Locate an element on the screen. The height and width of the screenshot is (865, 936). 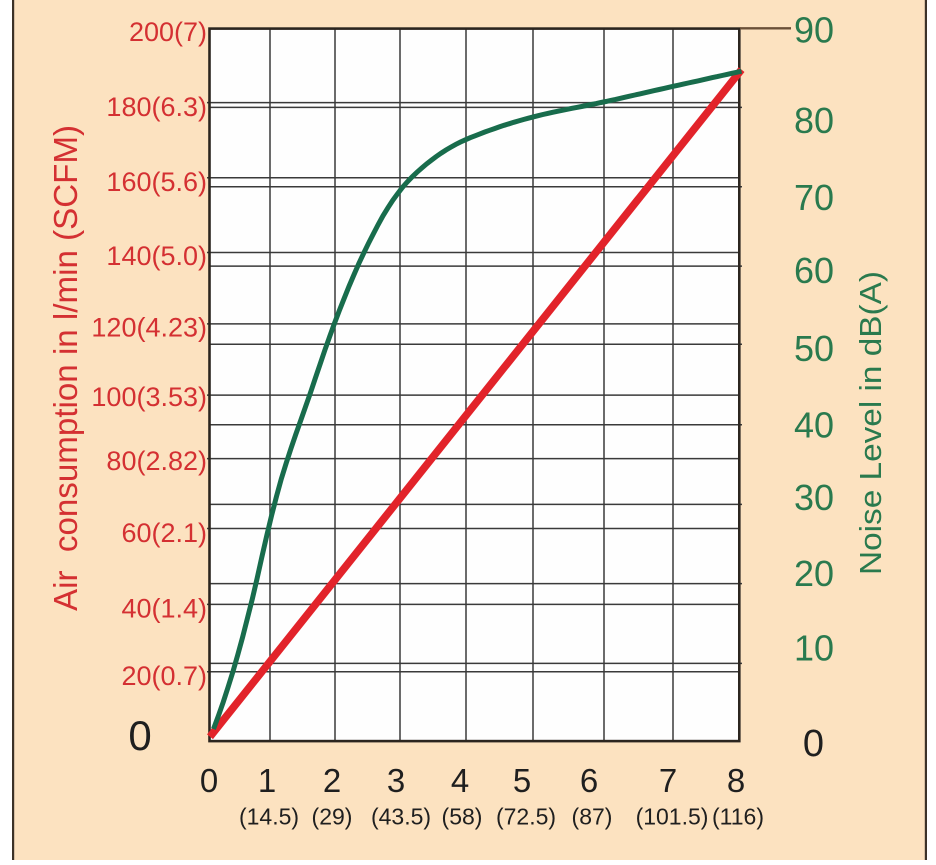
svg-text: 3 is located at coordinates (396, 780).